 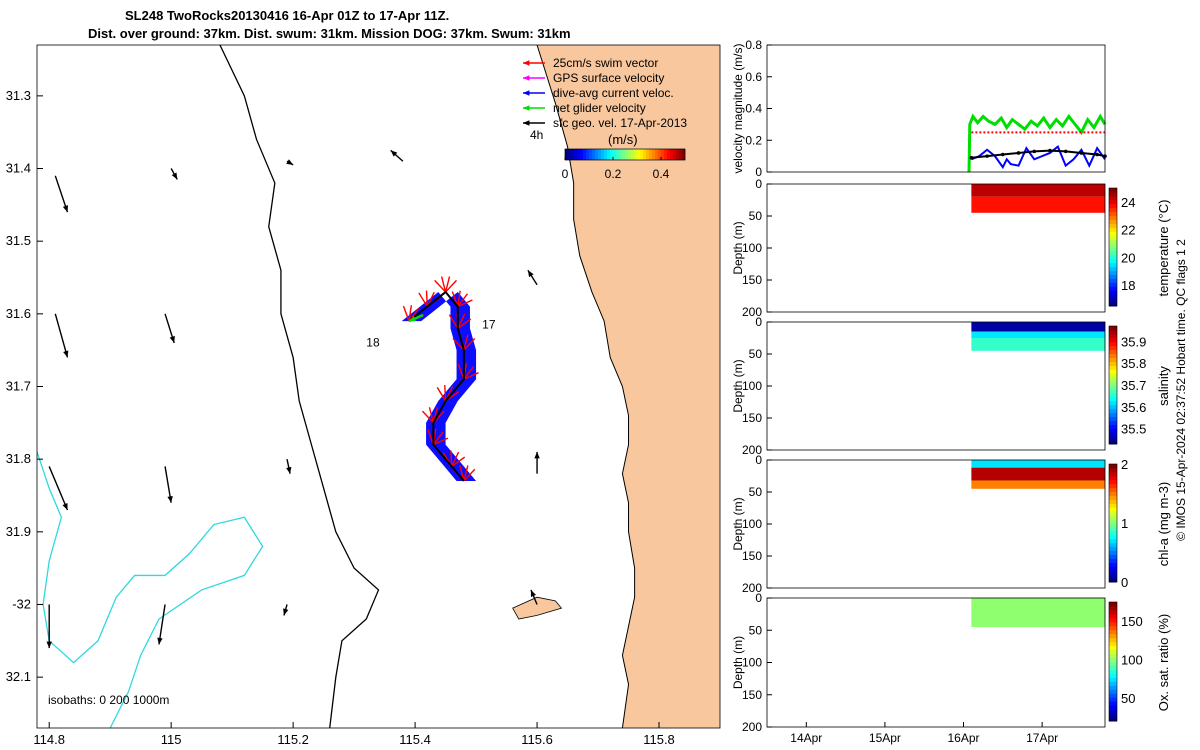 I want to click on time-tick-label-3: 17Apr, so click(x=1042, y=738).